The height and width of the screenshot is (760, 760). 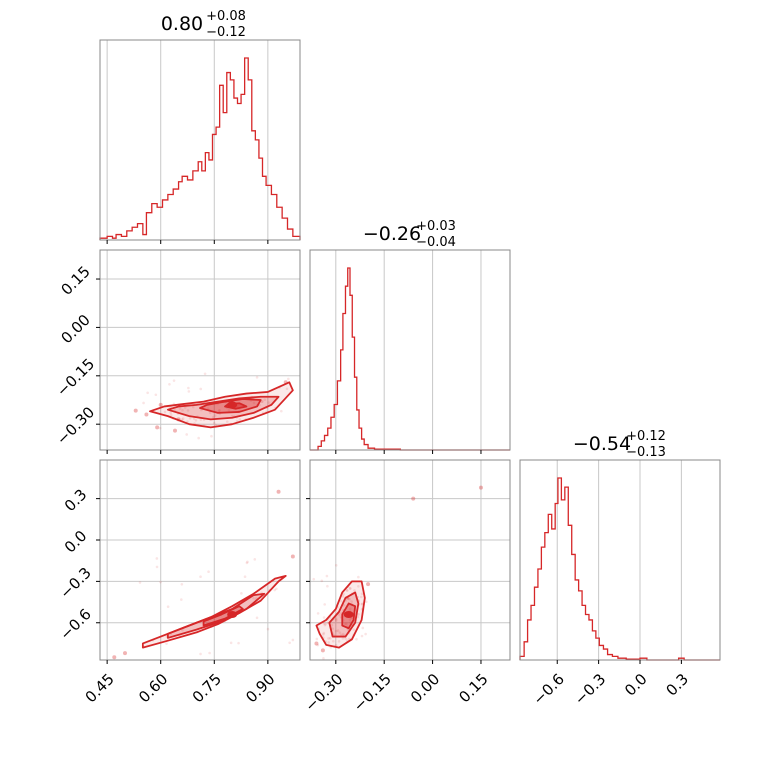 What do you see at coordinates (75, 583) in the screenshot?
I see `scatter-1-3-ytick-label-1: −0.3` at bounding box center [75, 583].